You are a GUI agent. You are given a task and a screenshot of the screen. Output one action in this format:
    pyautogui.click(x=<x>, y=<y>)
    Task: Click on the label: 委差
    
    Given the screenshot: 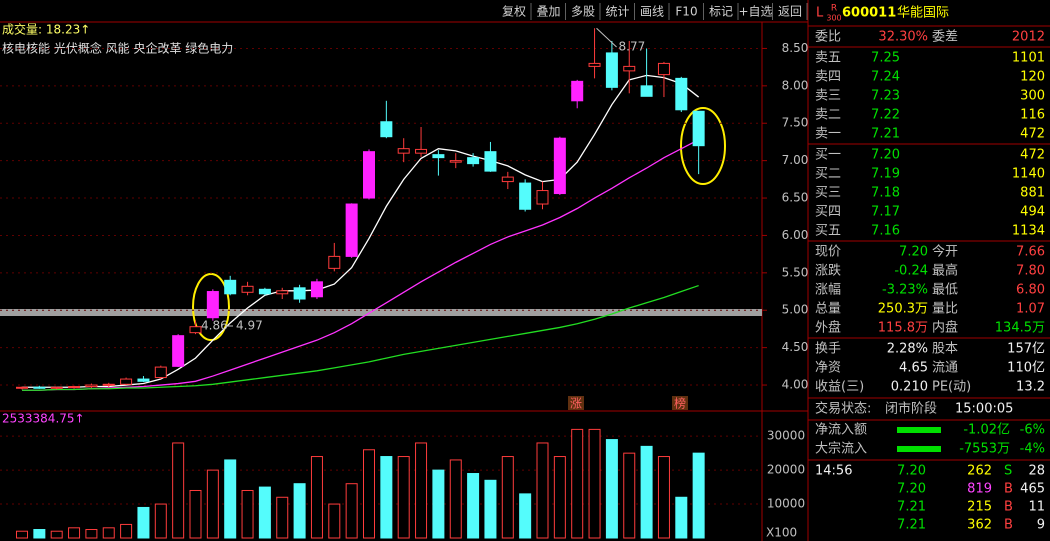 What is the action you would take?
    pyautogui.click(x=945, y=37)
    